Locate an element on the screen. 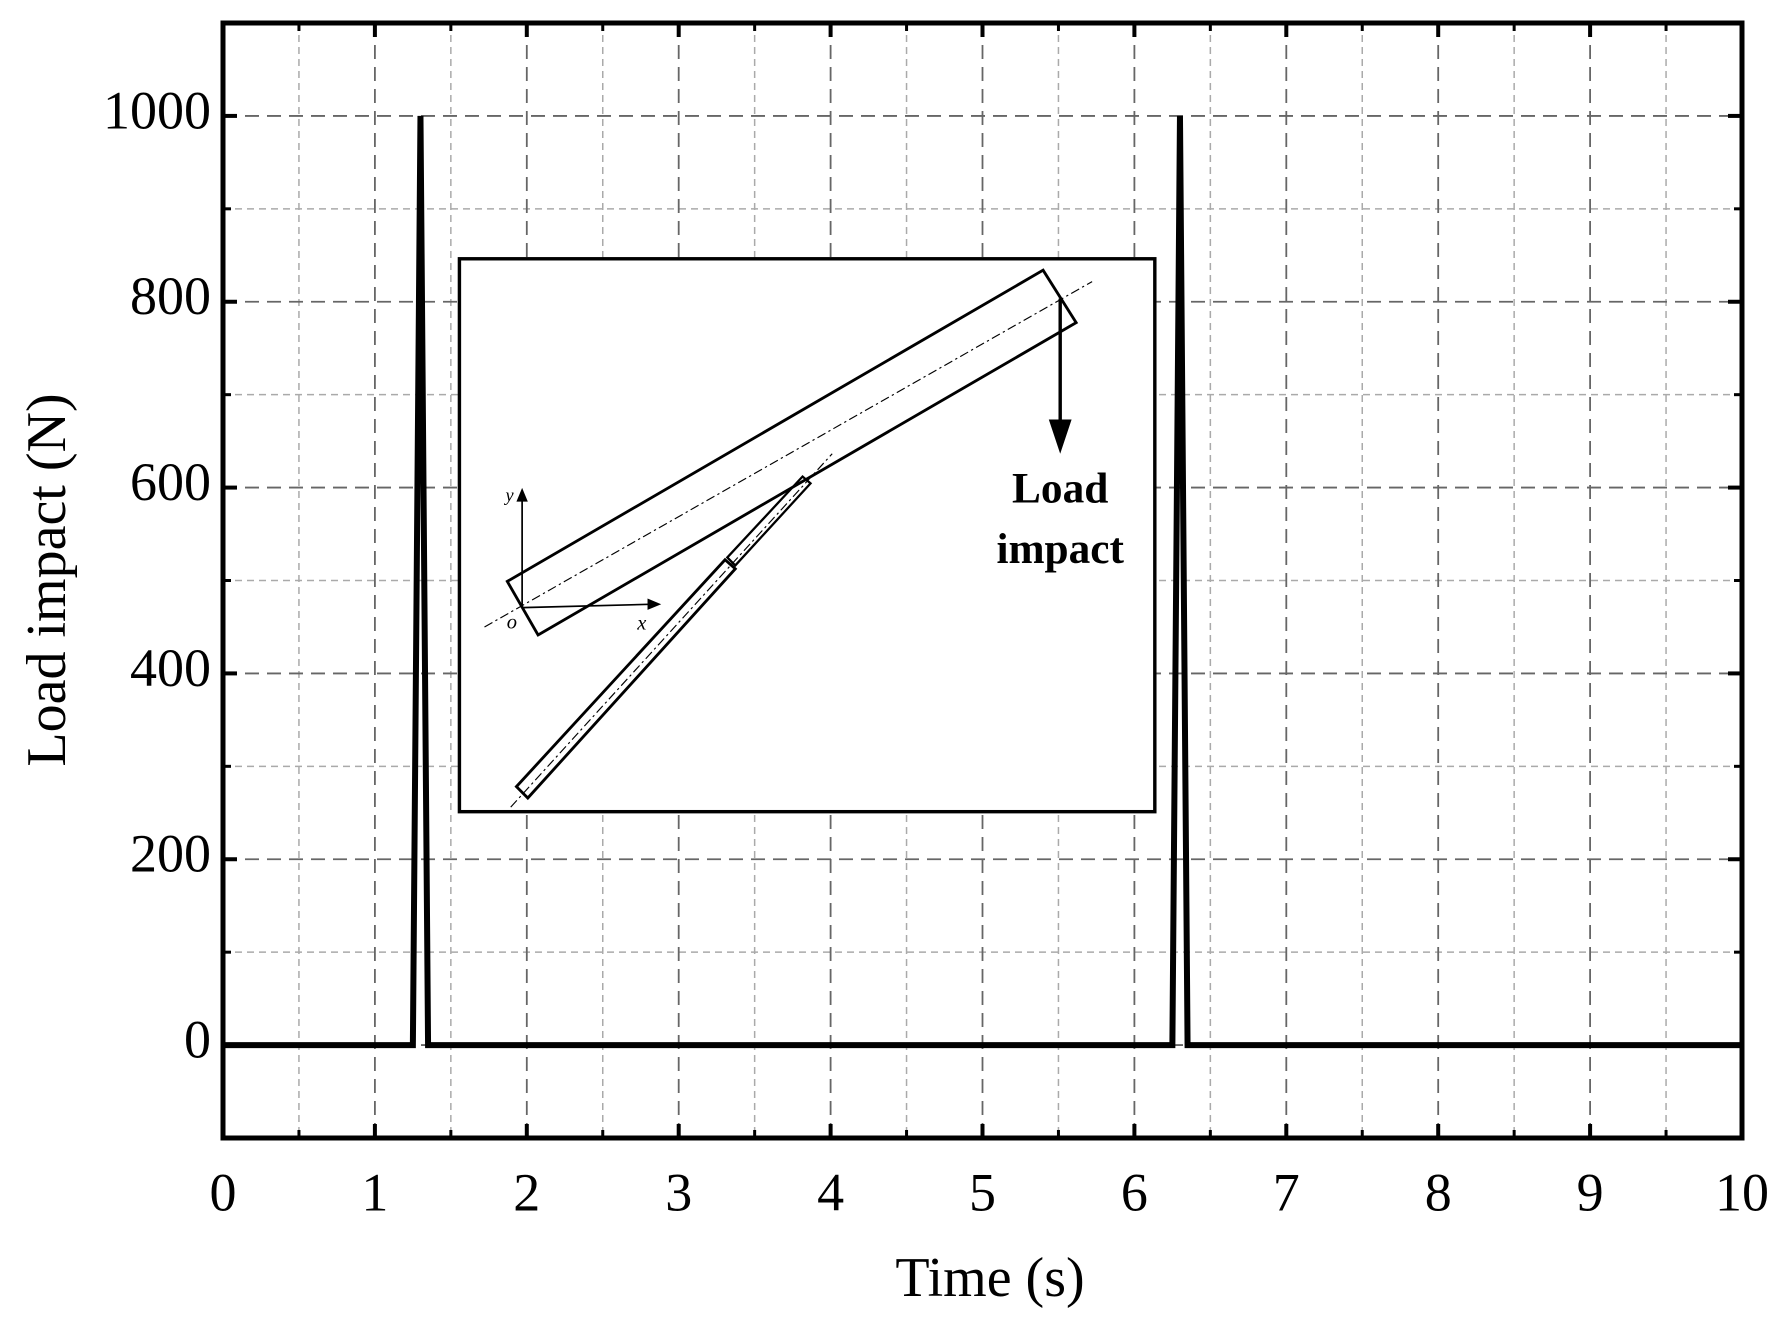  x-tick-label: 10 is located at coordinates (1742, 1192).